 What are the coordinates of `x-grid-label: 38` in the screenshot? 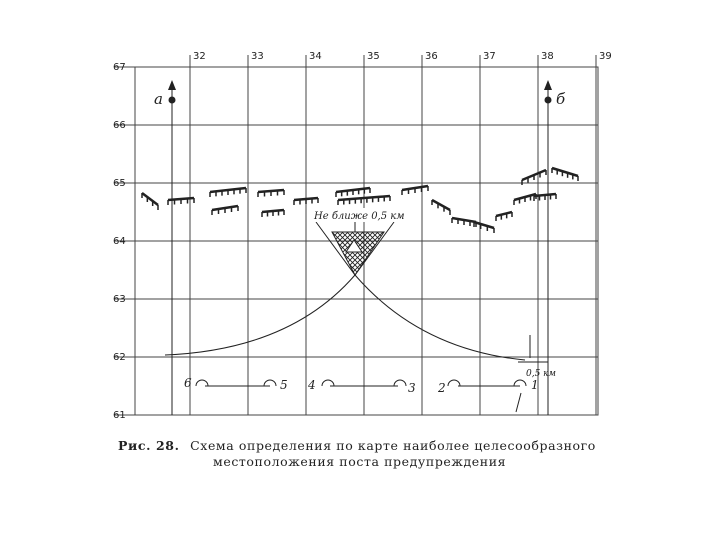 It's located at (547, 56).